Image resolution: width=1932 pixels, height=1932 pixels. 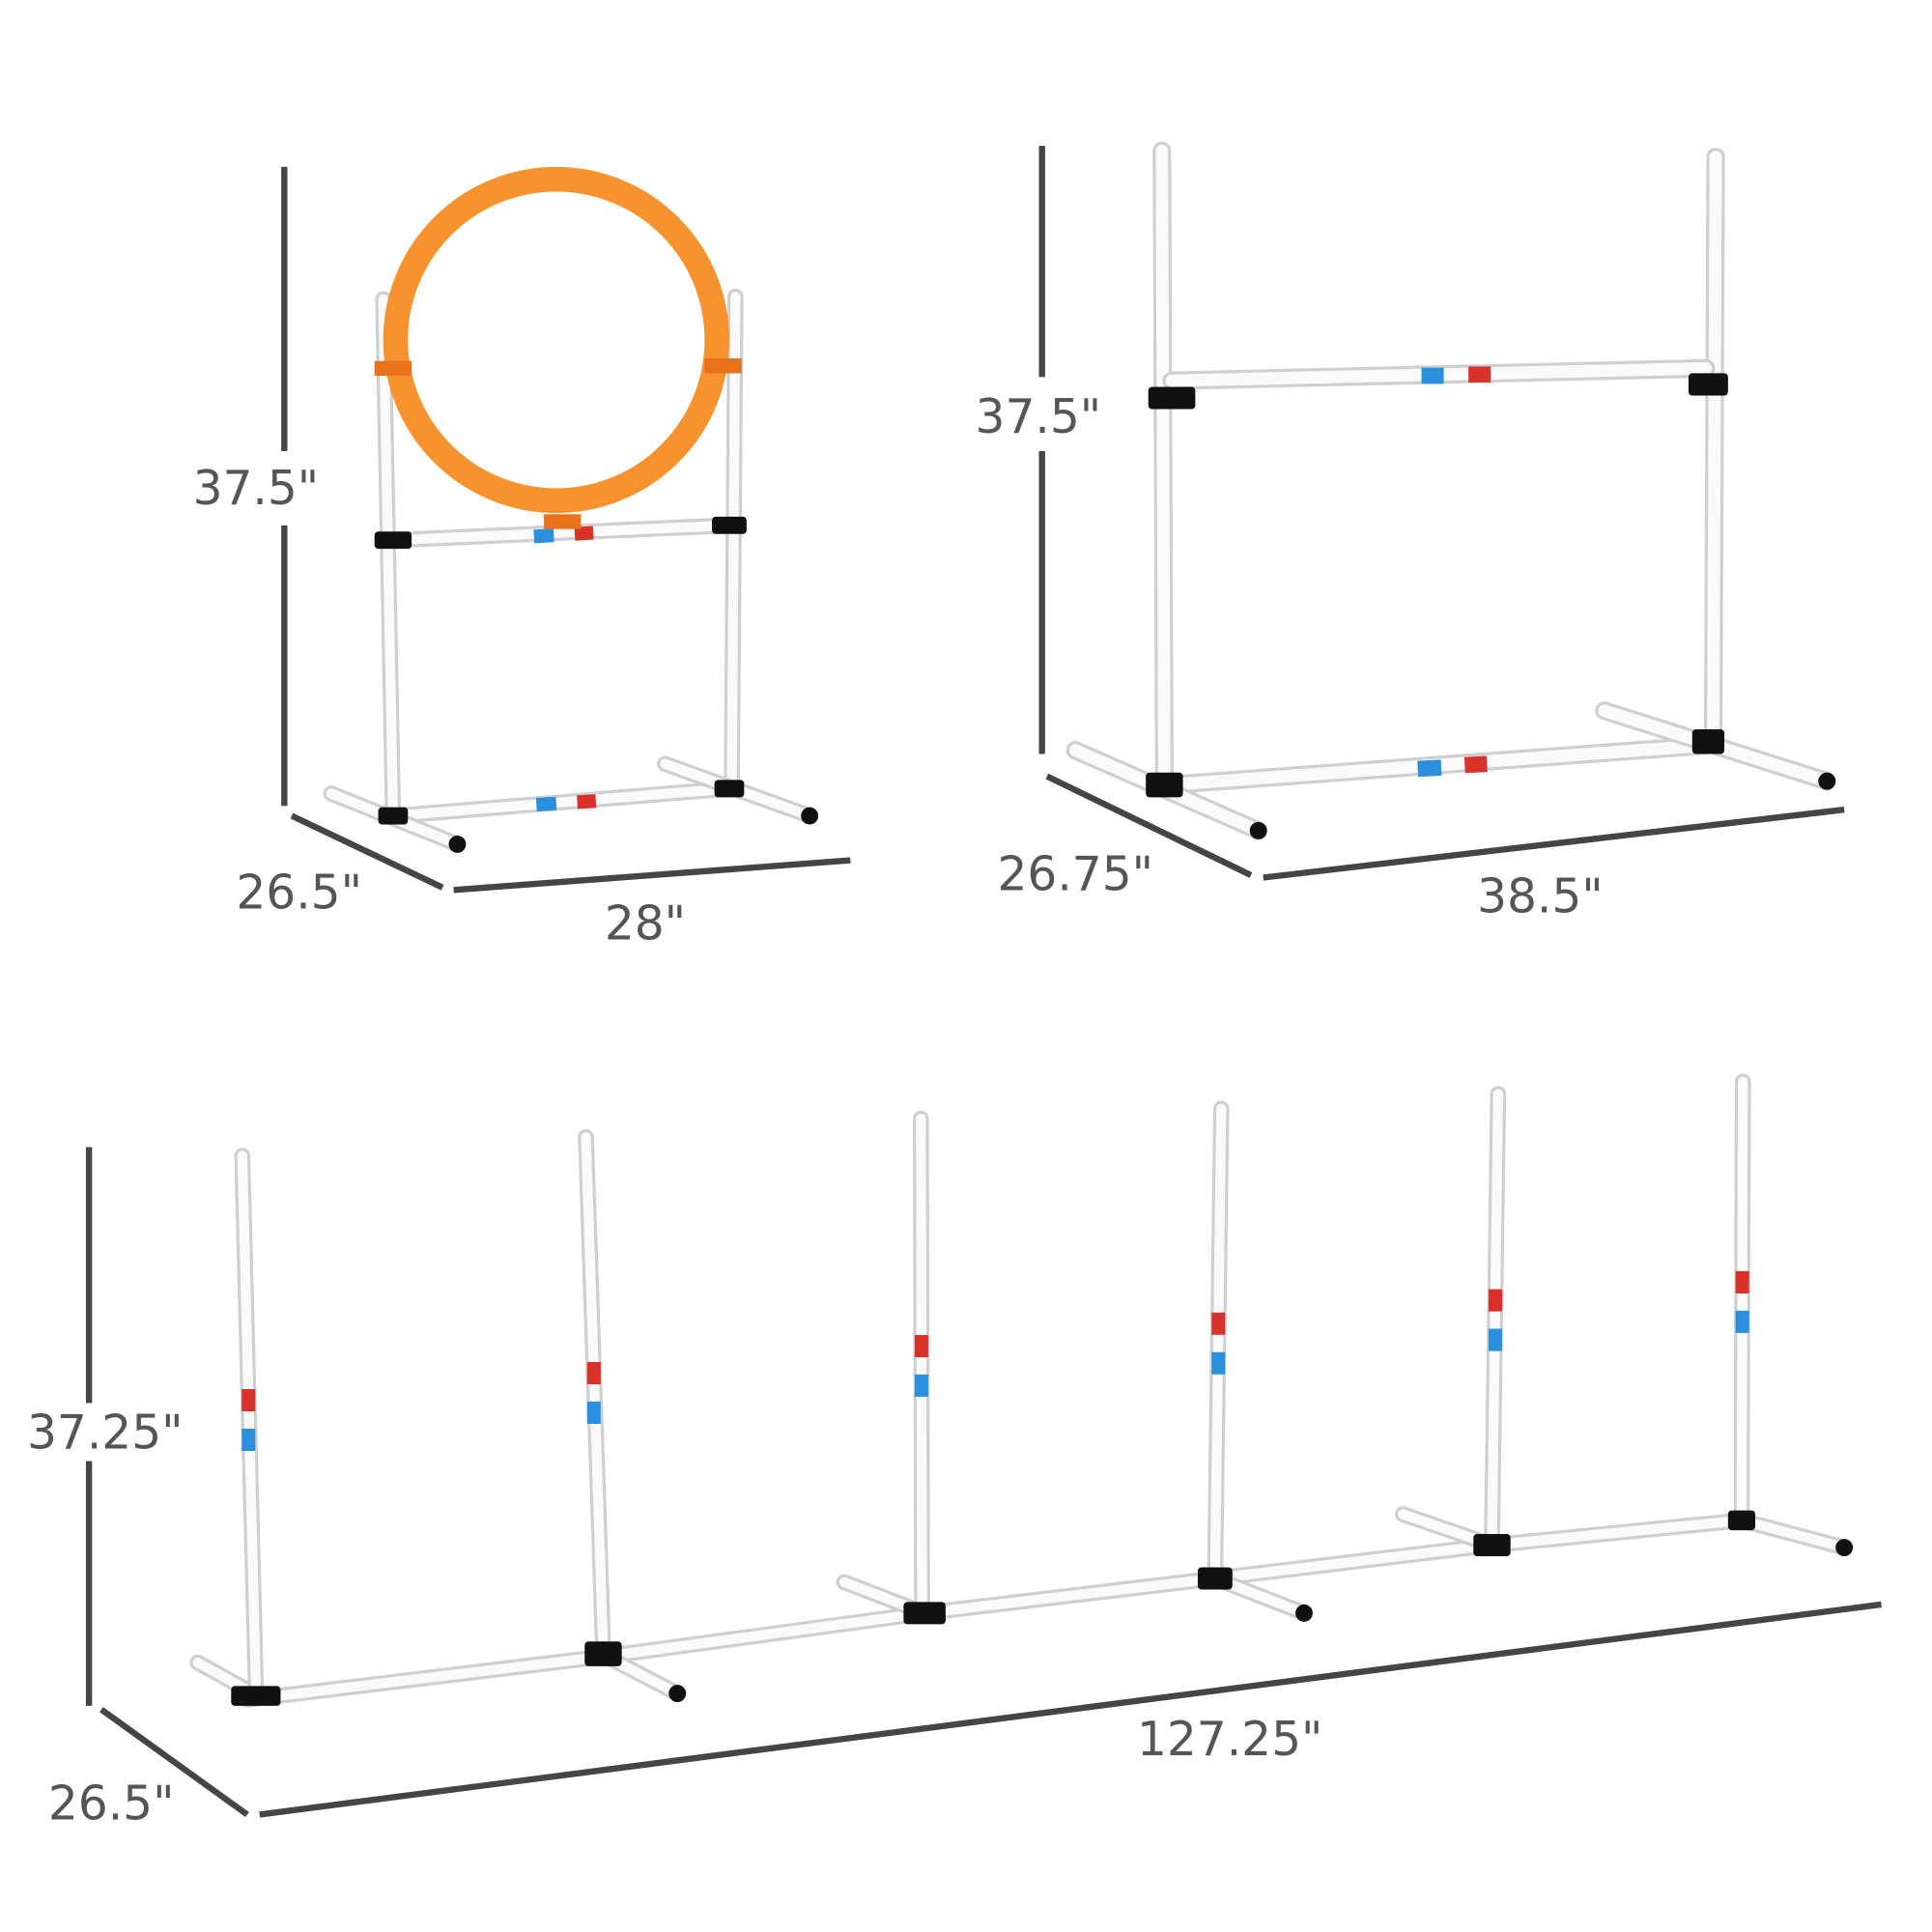 I want to click on hoop-jump-dimensions: 37.5" 26.5" 28", so click(x=522, y=558).